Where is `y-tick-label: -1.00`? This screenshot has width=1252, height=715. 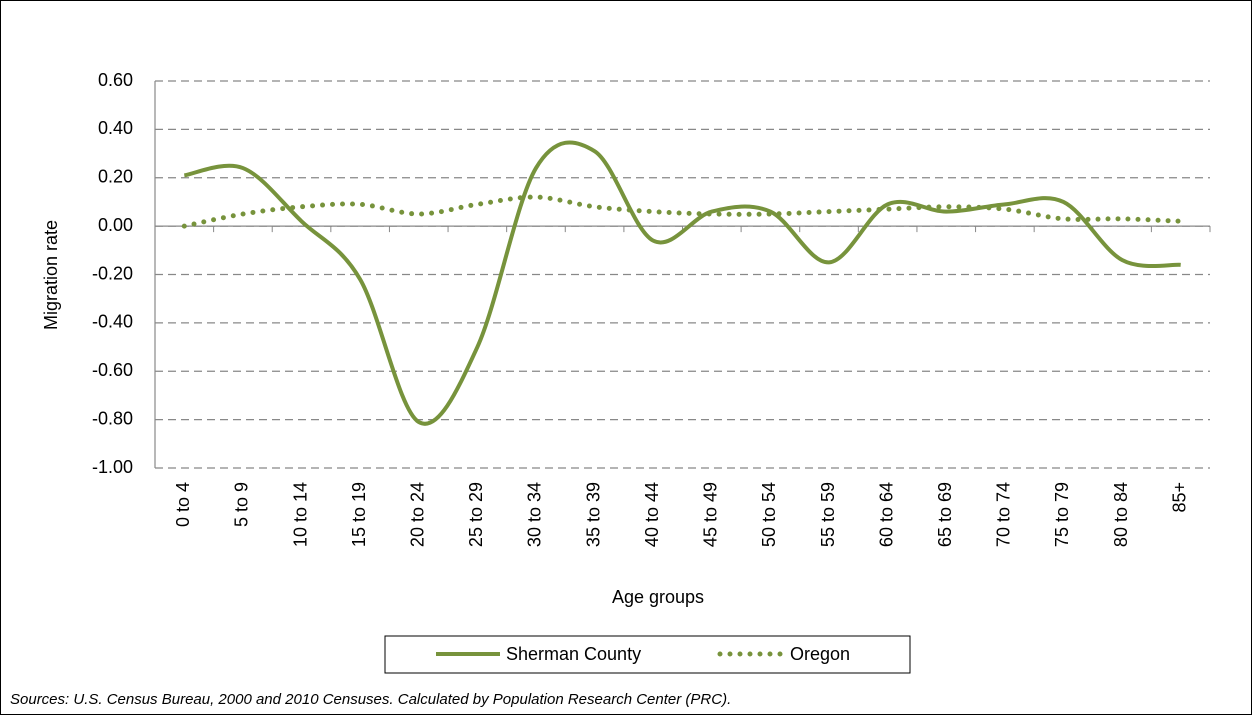 y-tick-label: -1.00 is located at coordinates (112, 467).